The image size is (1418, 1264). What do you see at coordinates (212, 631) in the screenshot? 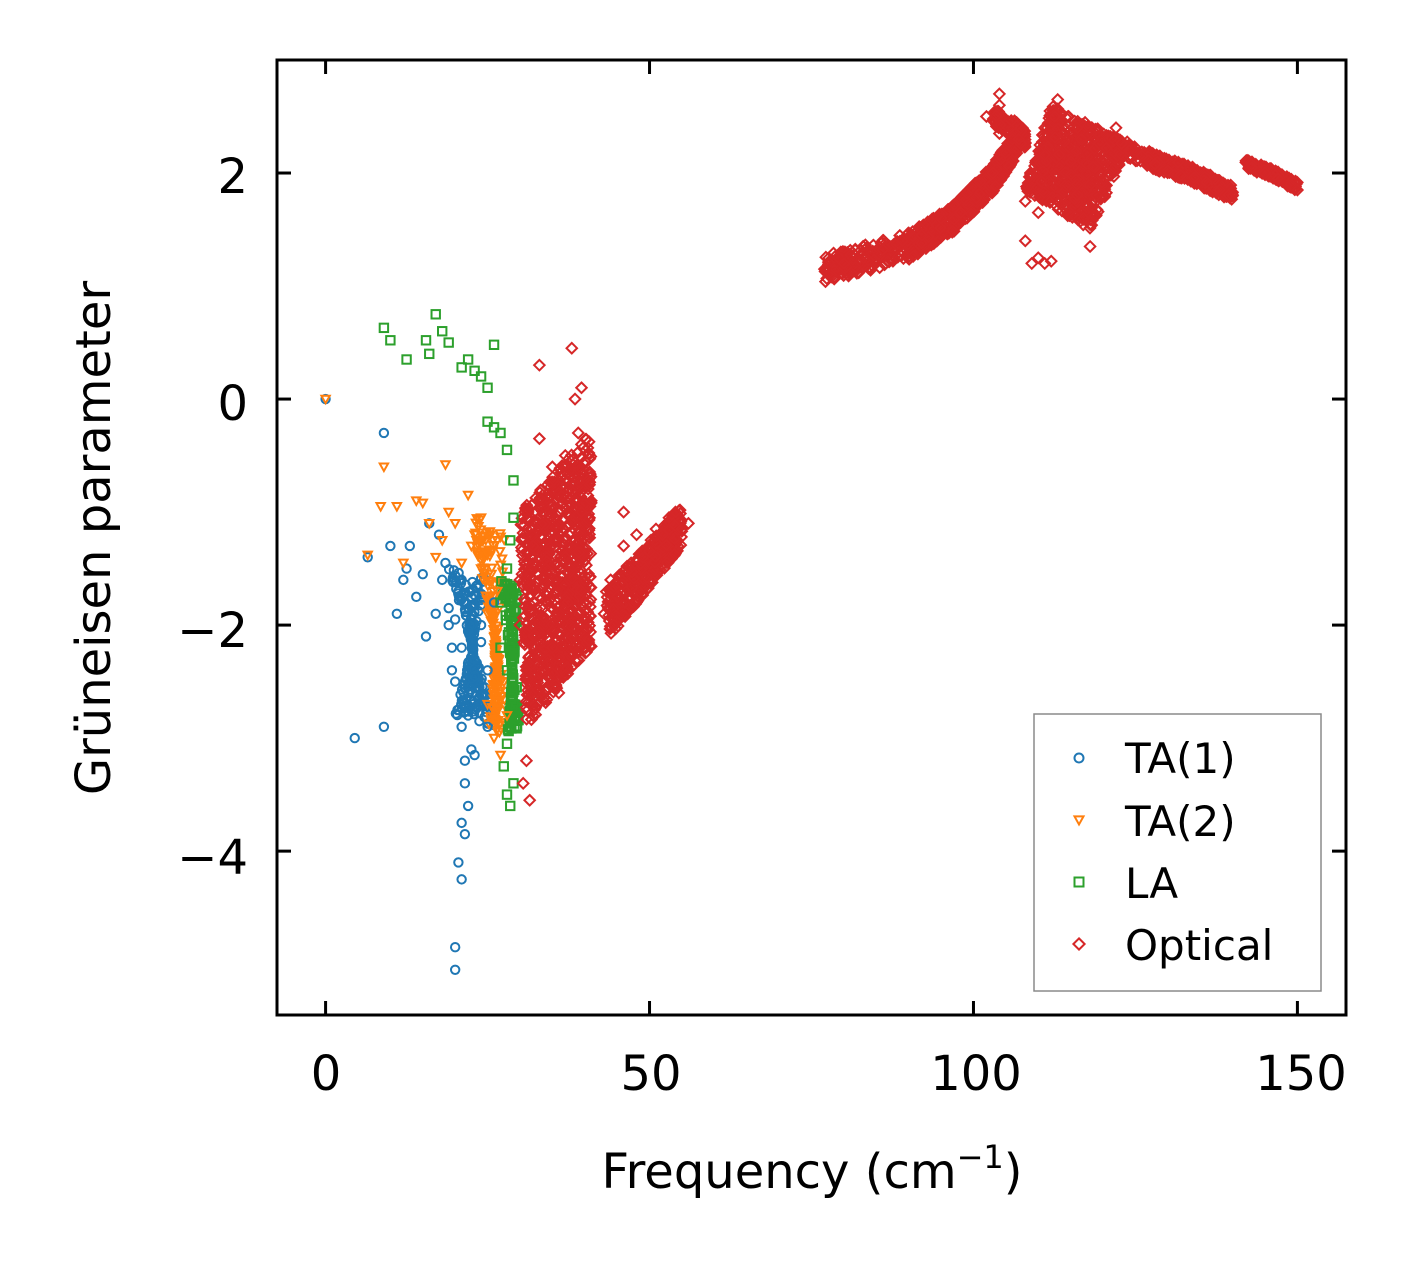
I see `y-tick-label-minus2: −2` at bounding box center [212, 631].